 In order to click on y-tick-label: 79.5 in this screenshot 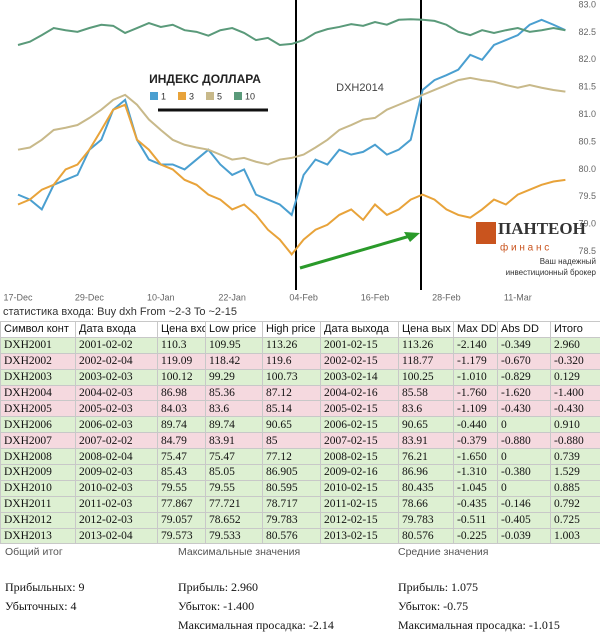, I will do `click(587, 196)`.